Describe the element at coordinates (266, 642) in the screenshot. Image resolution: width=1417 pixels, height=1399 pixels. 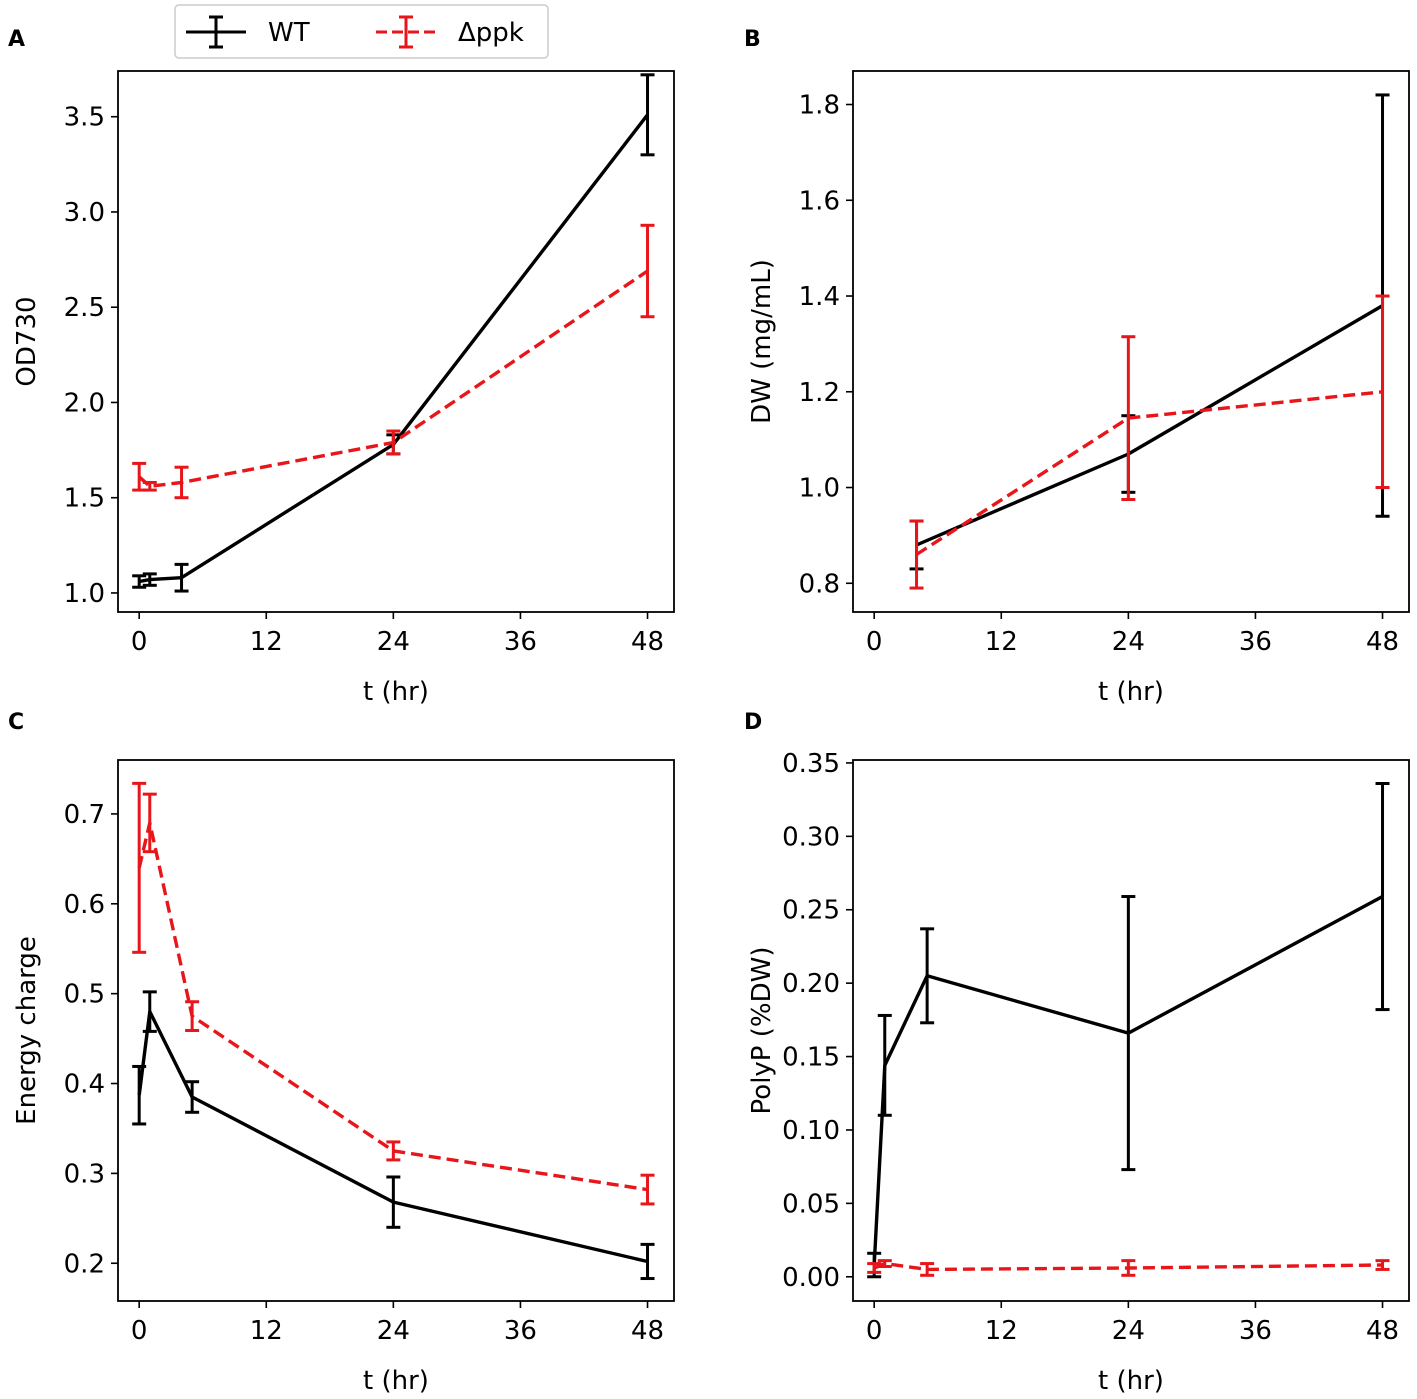
I see `x-tick-label-a: 12` at that location.